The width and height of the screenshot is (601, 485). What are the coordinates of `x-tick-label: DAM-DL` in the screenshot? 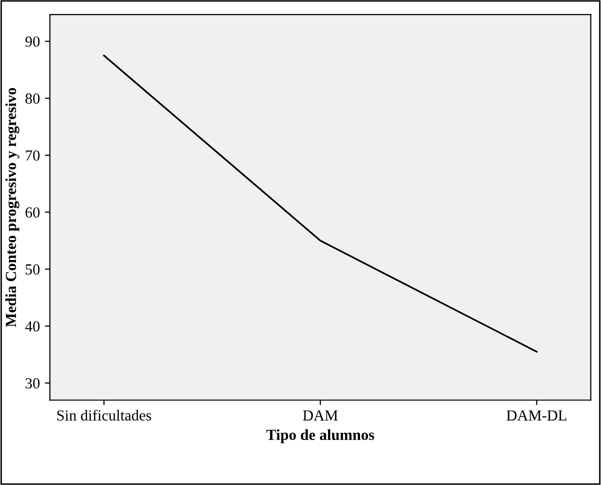 It's located at (536, 415).